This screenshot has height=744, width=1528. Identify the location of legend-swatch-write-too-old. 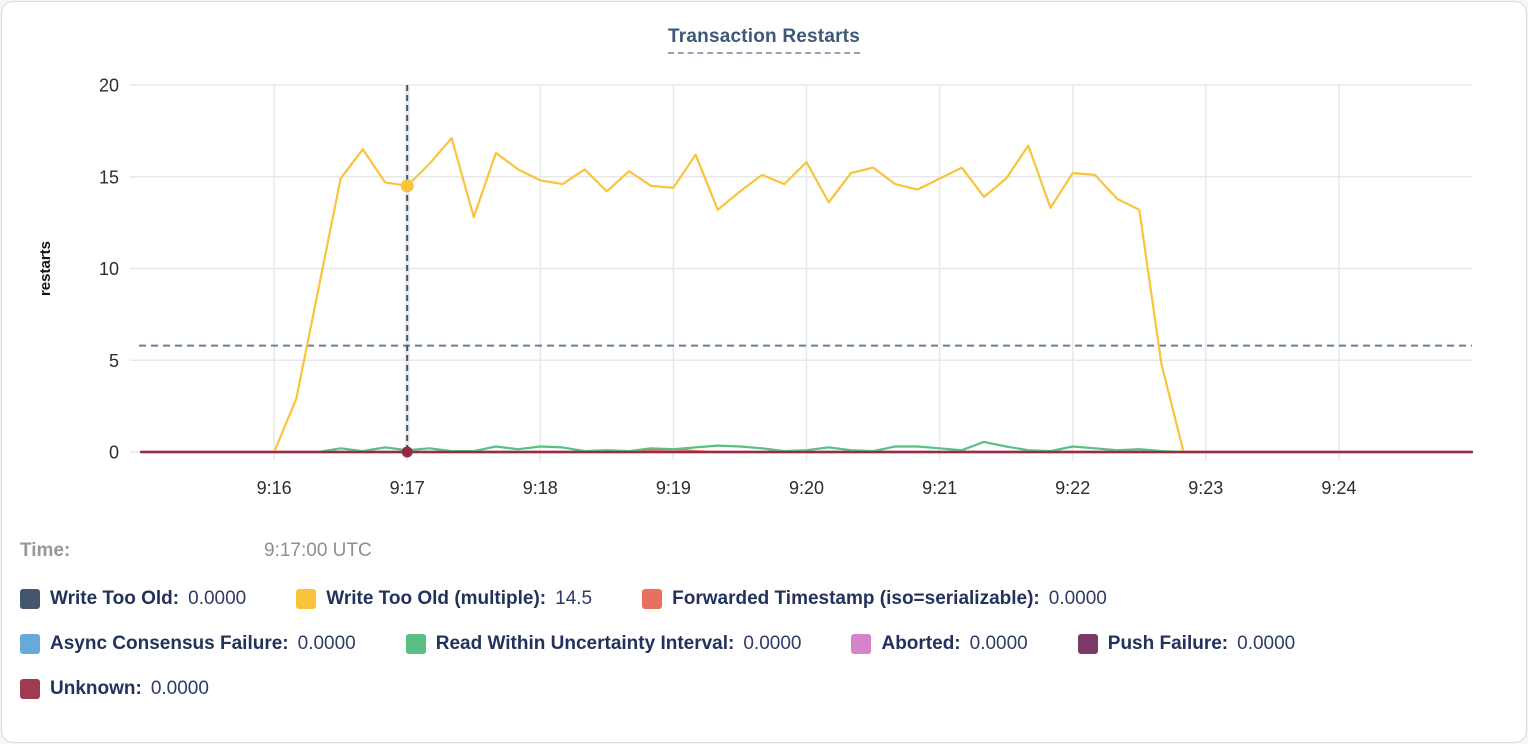
(30, 599).